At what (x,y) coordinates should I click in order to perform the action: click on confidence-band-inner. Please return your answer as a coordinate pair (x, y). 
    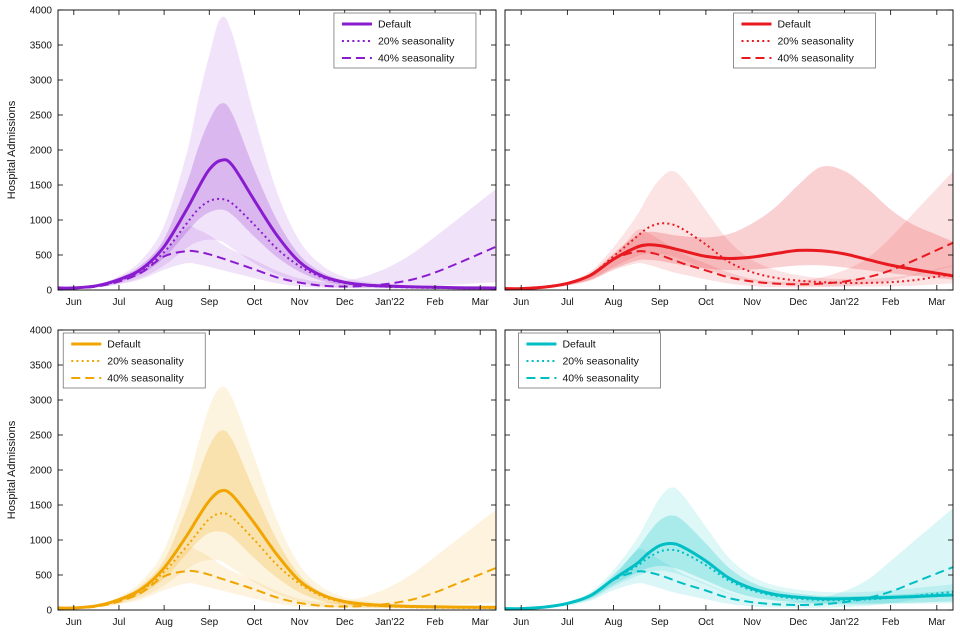
    Looking at the image, I should click on (729, 562).